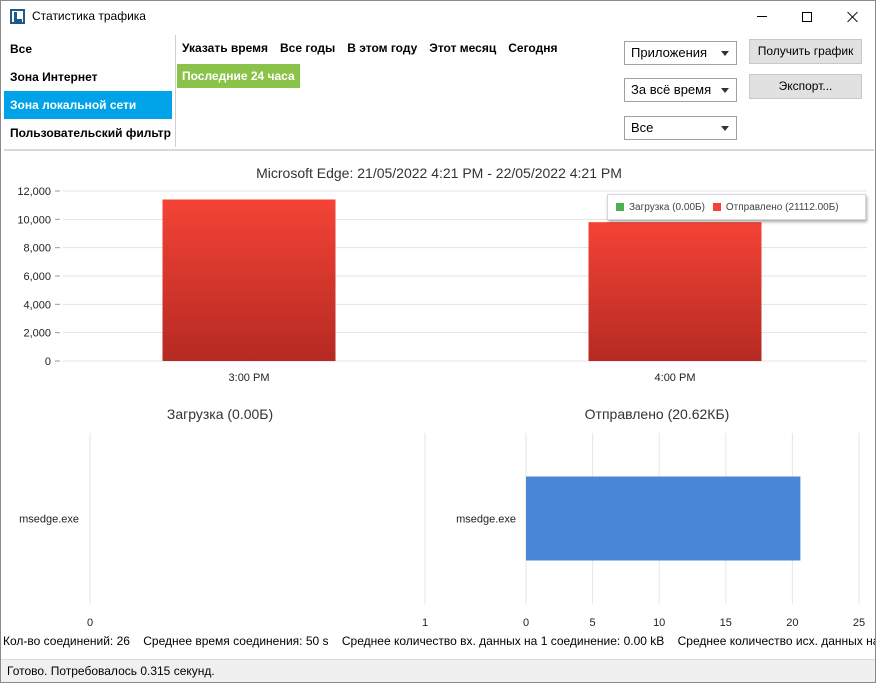 Image resolution: width=876 pixels, height=683 pixels. I want to click on legend-label-upload: Отправлено (21112.00Б), so click(782, 207).